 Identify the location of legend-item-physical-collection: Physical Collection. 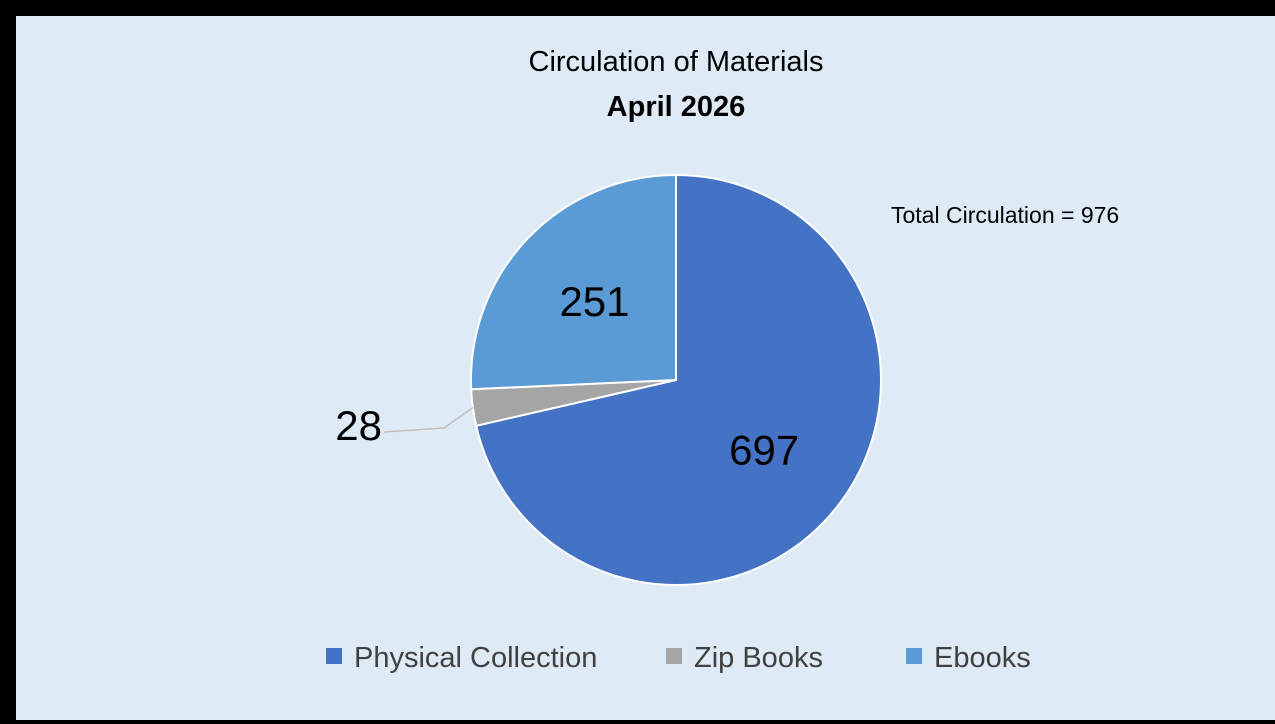
(461, 658).